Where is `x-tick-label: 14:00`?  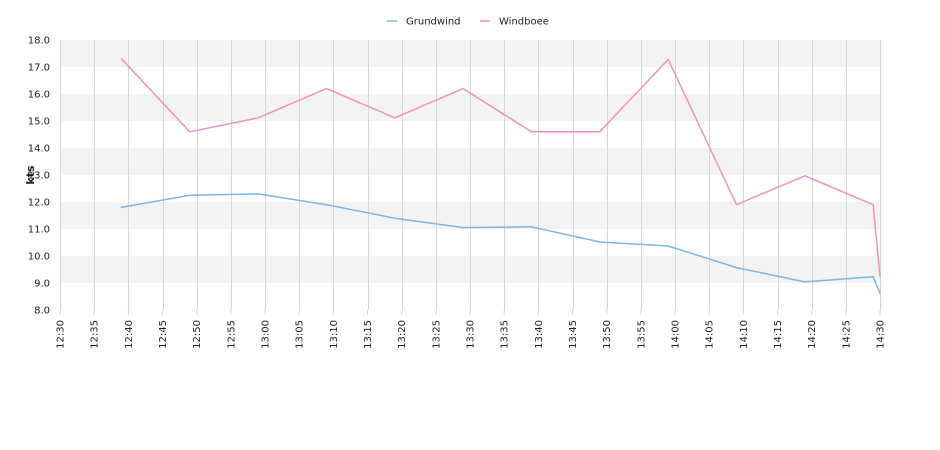
x-tick-label: 14:00 is located at coordinates (676, 334).